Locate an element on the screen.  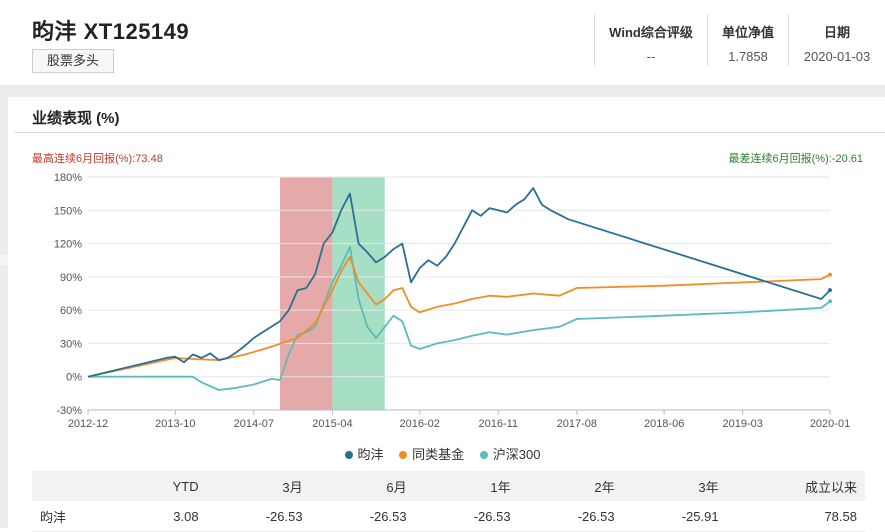
metric-wind-rating: Wind综合评级 -- is located at coordinates (650, 40).